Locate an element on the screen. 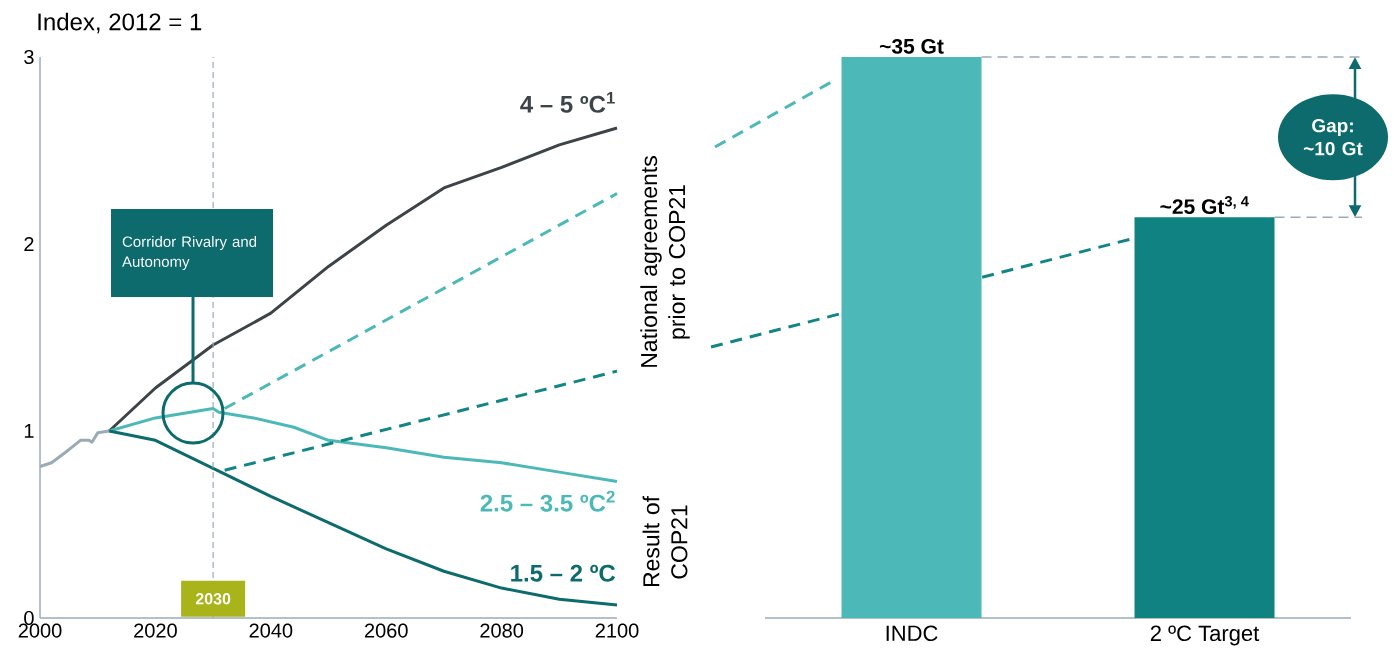 The image size is (1394, 657). y-tick-label: 1 is located at coordinates (29, 431).